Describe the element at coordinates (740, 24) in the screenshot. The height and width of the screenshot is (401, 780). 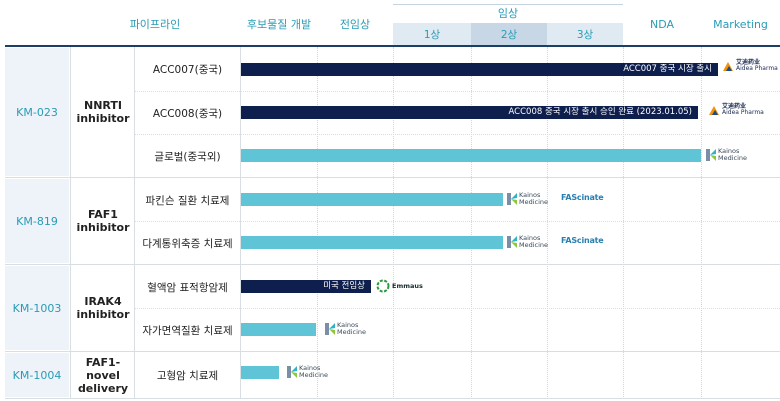
I see `header-marketing: Marketing` at that location.